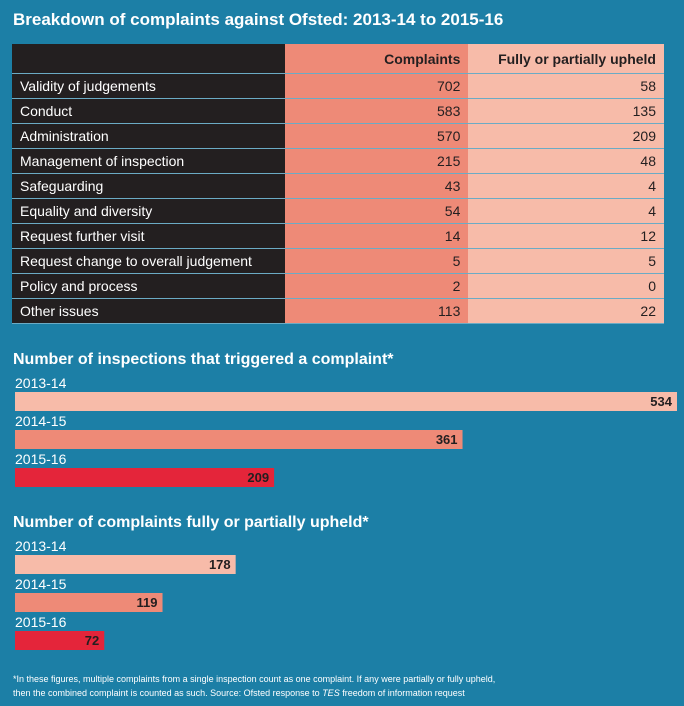 The height and width of the screenshot is (706, 684). What do you see at coordinates (377, 86) in the screenshot?
I see `row-complaints: 702` at bounding box center [377, 86].